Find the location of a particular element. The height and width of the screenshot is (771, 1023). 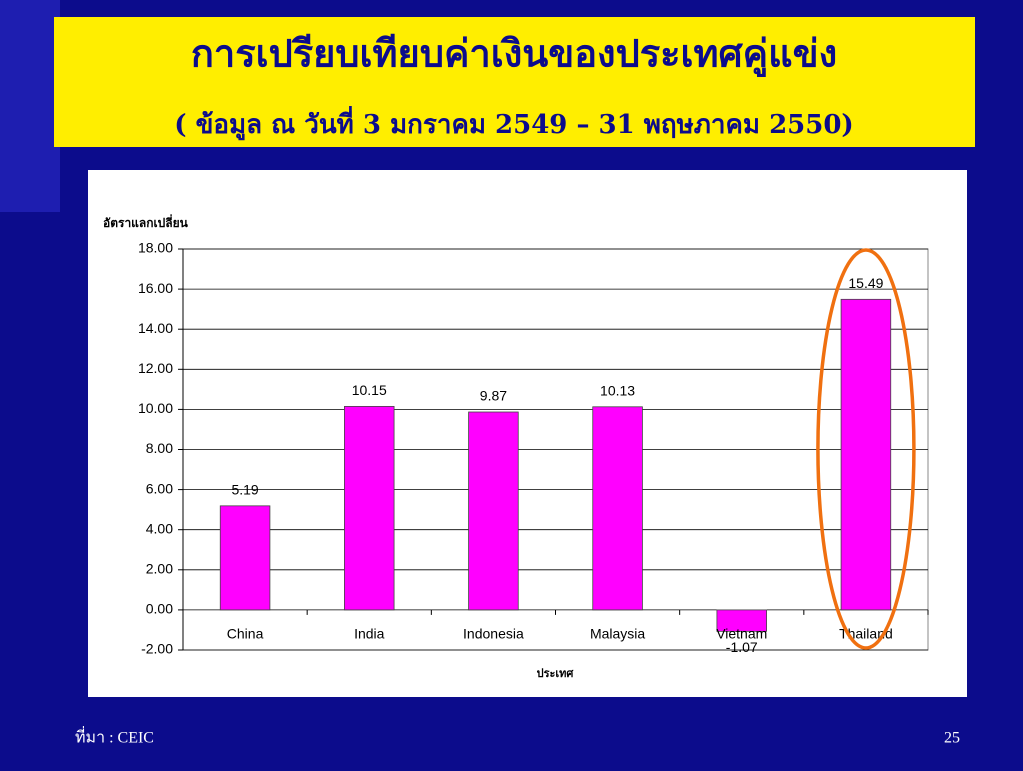

value-label: 9.87 is located at coordinates (493, 396).